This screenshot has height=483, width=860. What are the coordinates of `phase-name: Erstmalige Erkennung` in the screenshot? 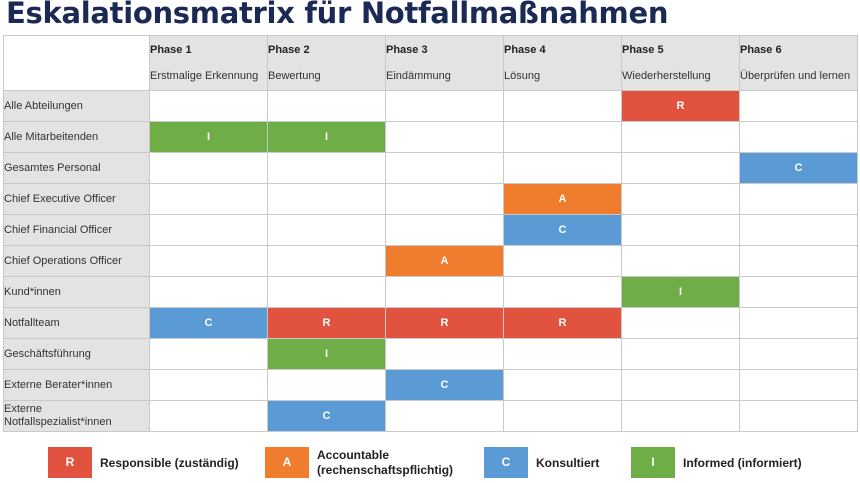 It's located at (204, 75).